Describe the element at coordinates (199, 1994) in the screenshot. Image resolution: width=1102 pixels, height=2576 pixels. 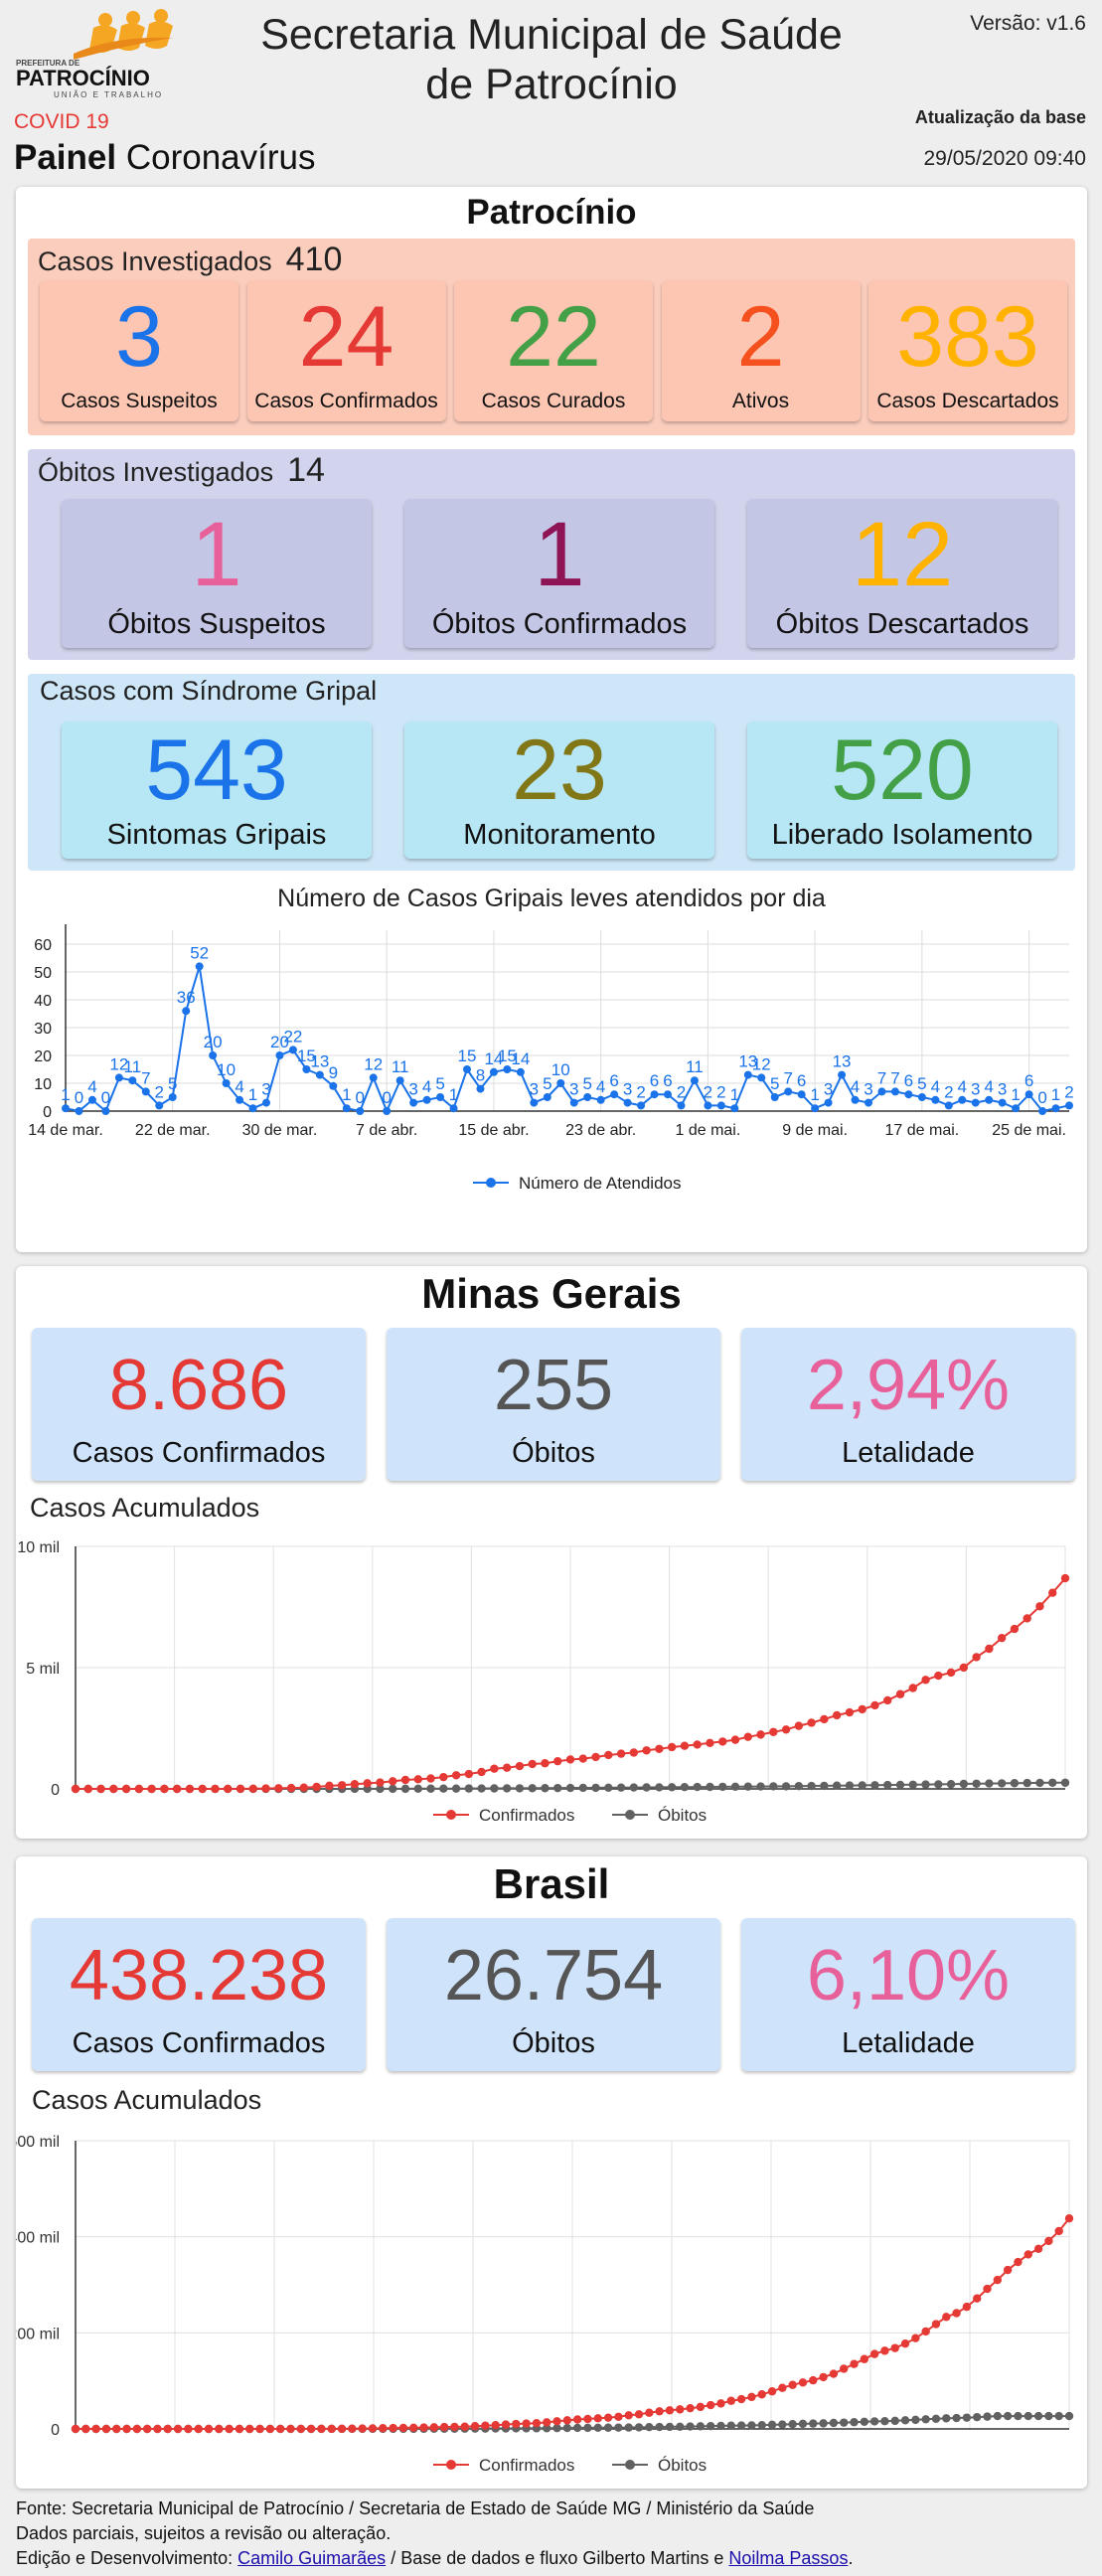
I see `brasil-tile-0: 438.238 Casos Confirmados` at that location.